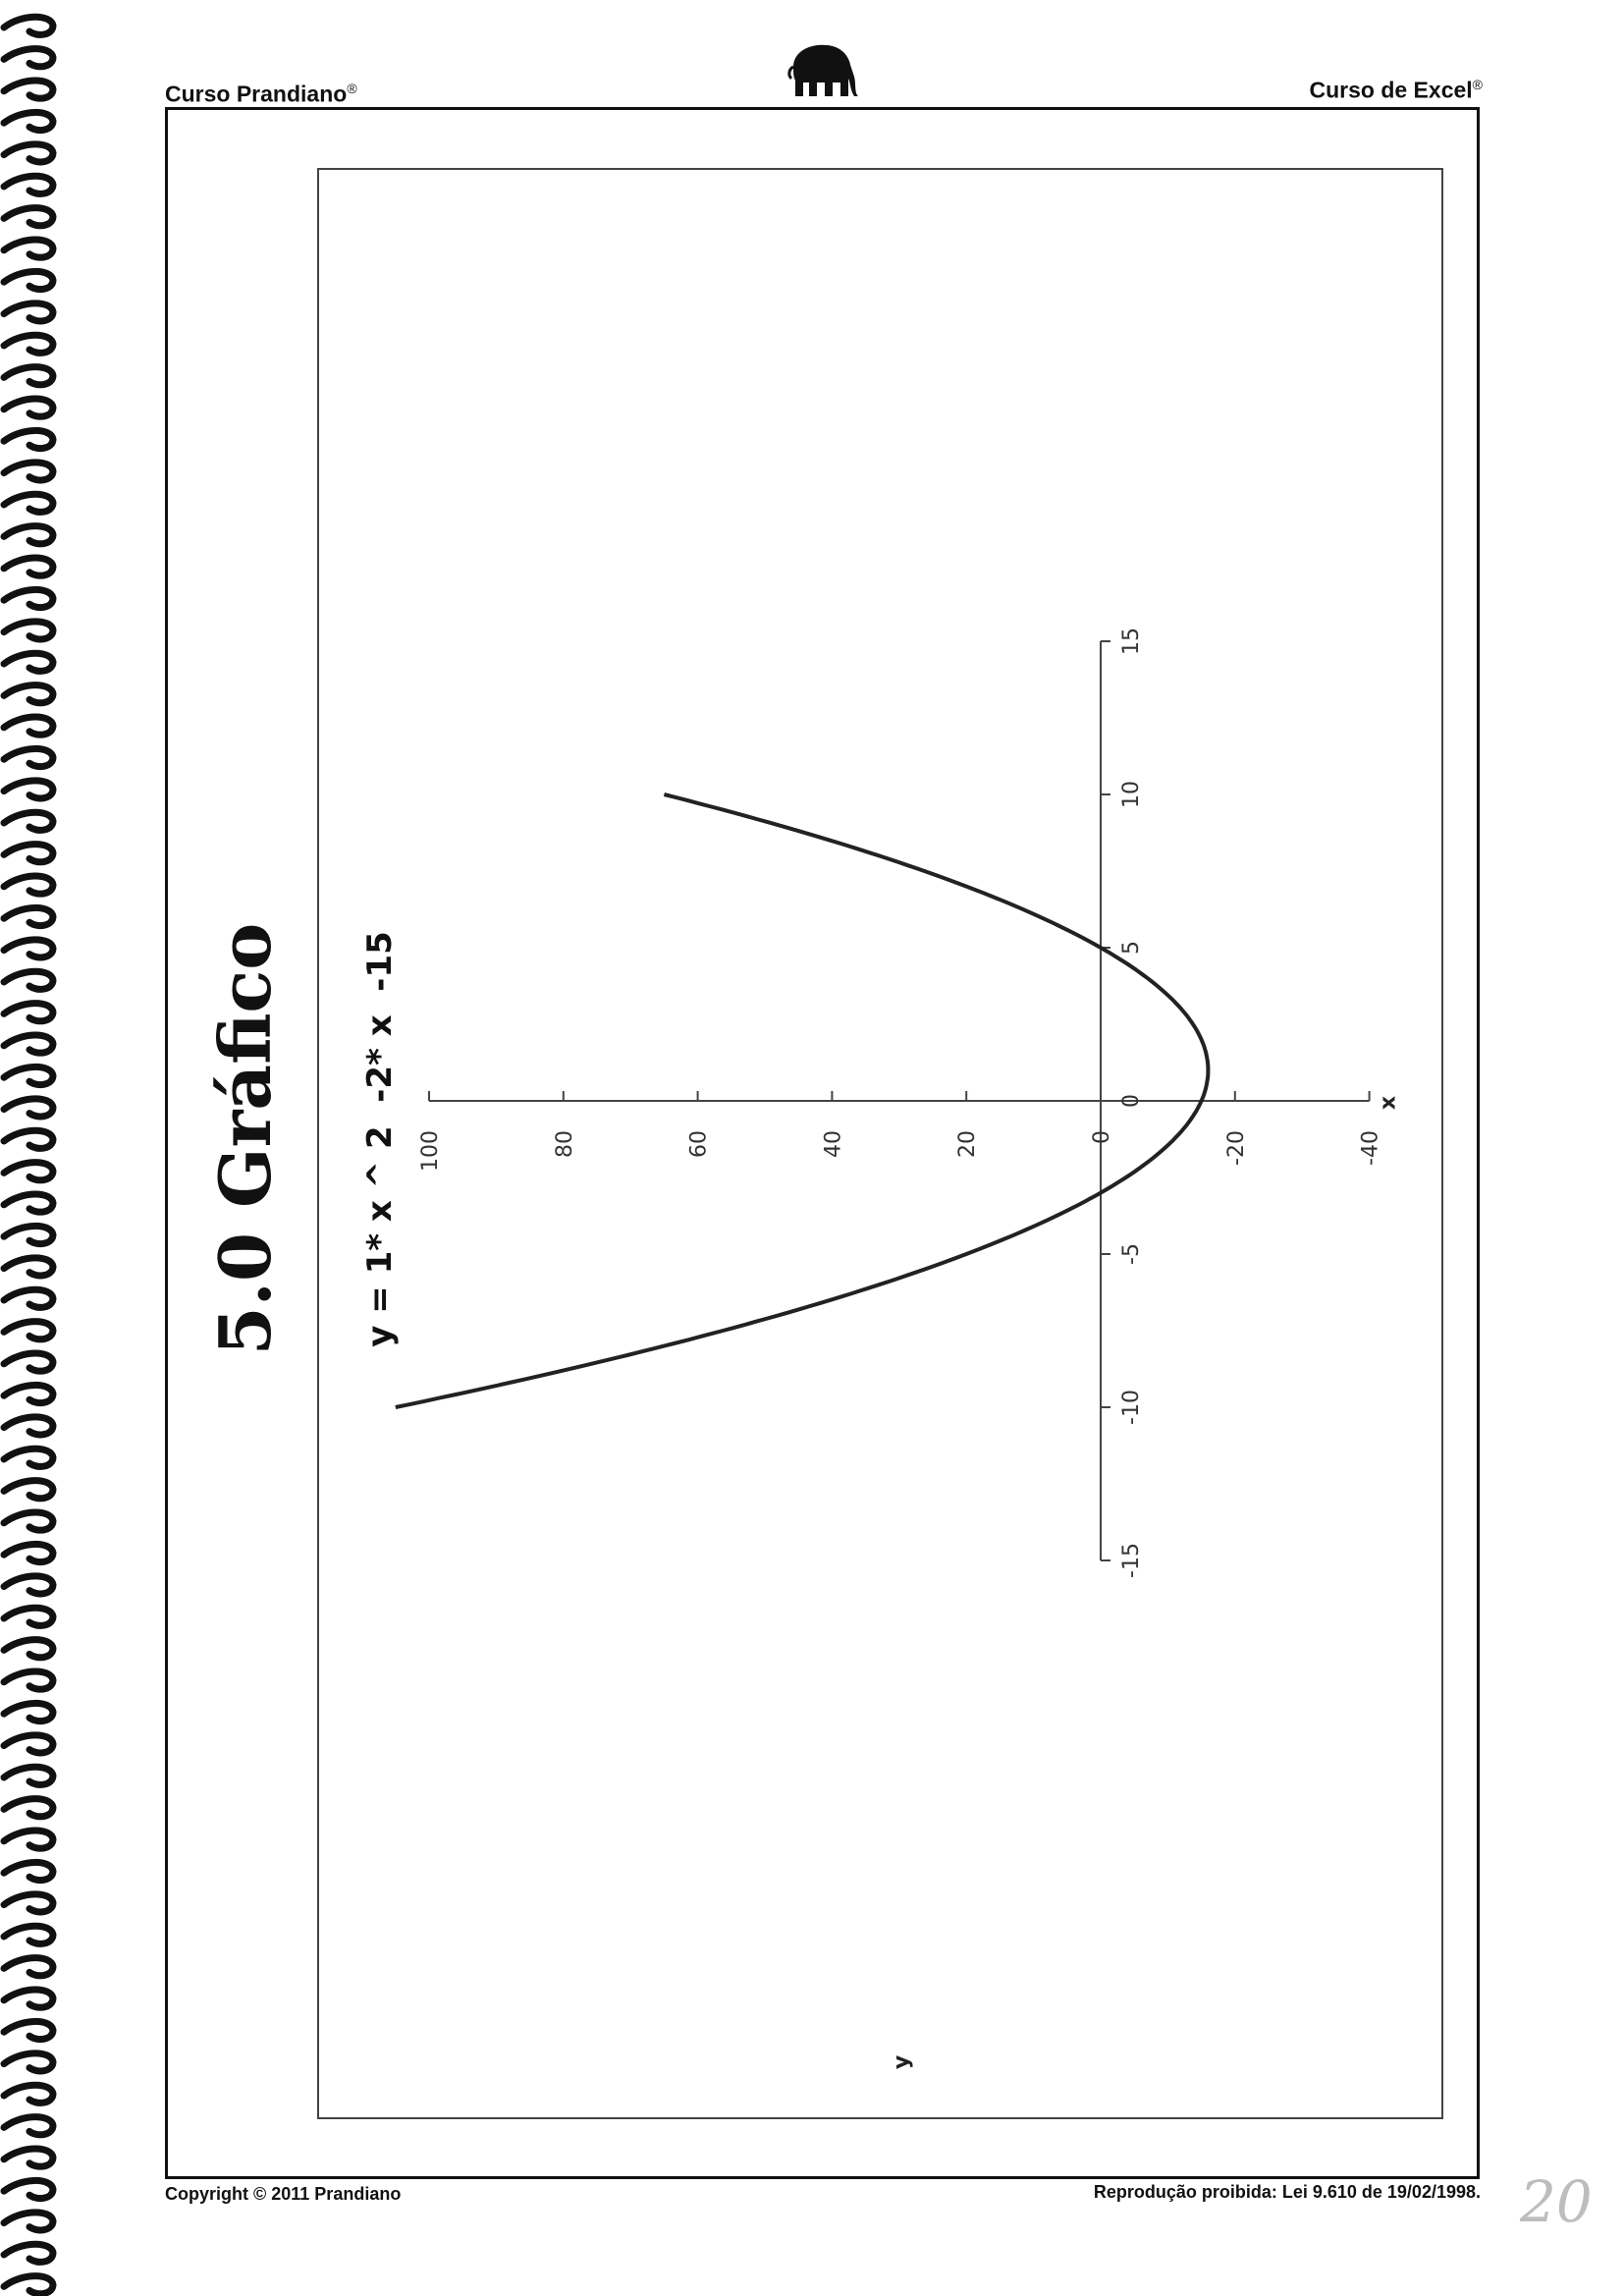 The image size is (1624, 2296). I want to click on footer-copyright: Copyright © 2011 Prandiano, so click(283, 2194).